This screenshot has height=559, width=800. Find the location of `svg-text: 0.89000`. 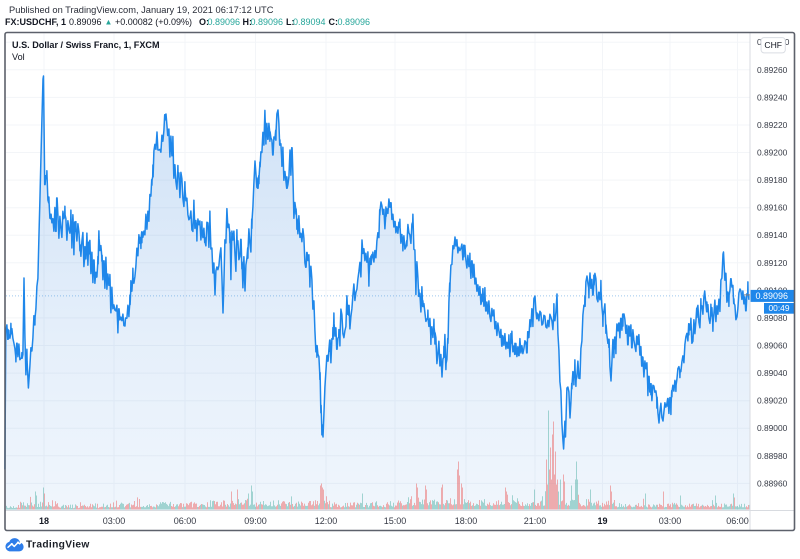

svg-text: 0.89000 is located at coordinates (772, 428).